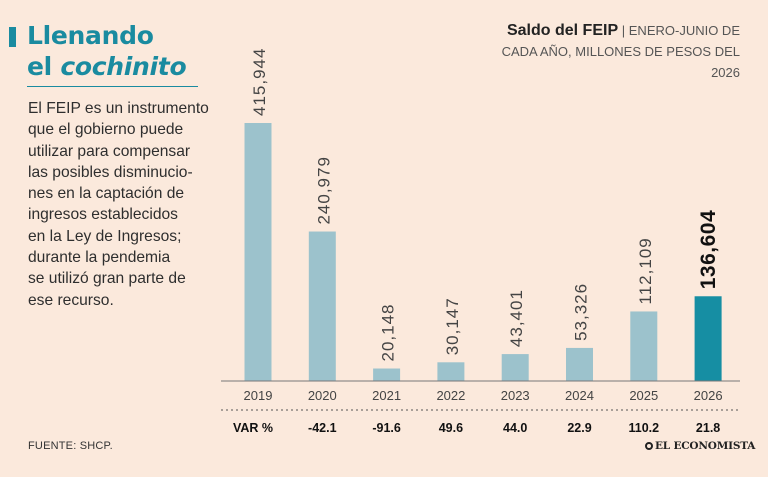  Describe the element at coordinates (70, 446) in the screenshot. I see `source-note: FUENTE: SHCP.` at that location.